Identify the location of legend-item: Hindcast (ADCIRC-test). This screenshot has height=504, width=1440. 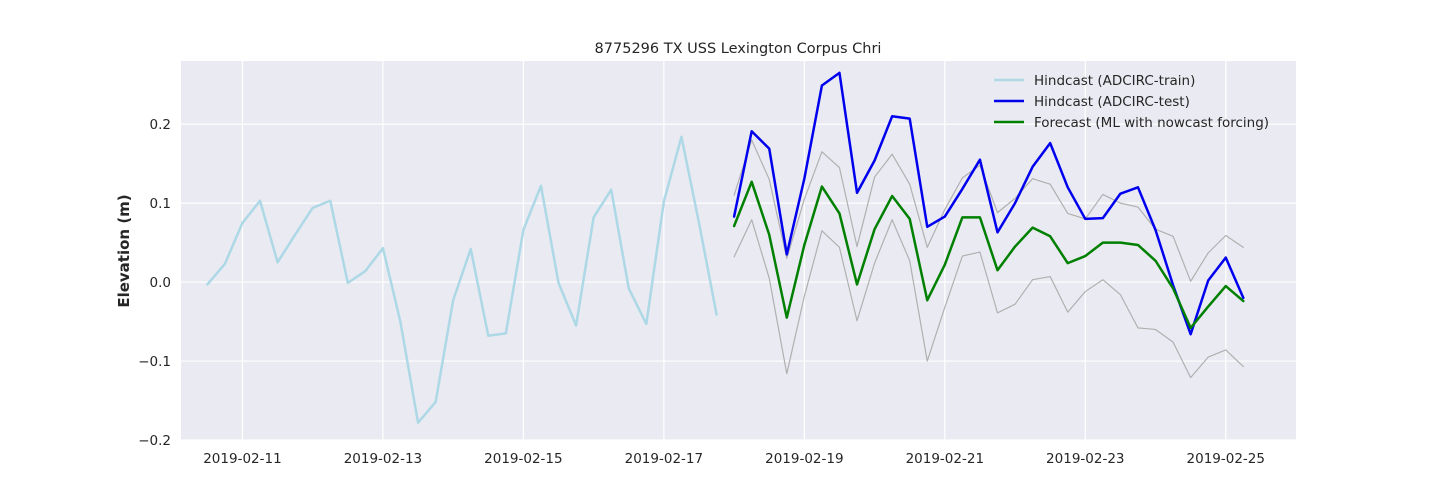
(1092, 102).